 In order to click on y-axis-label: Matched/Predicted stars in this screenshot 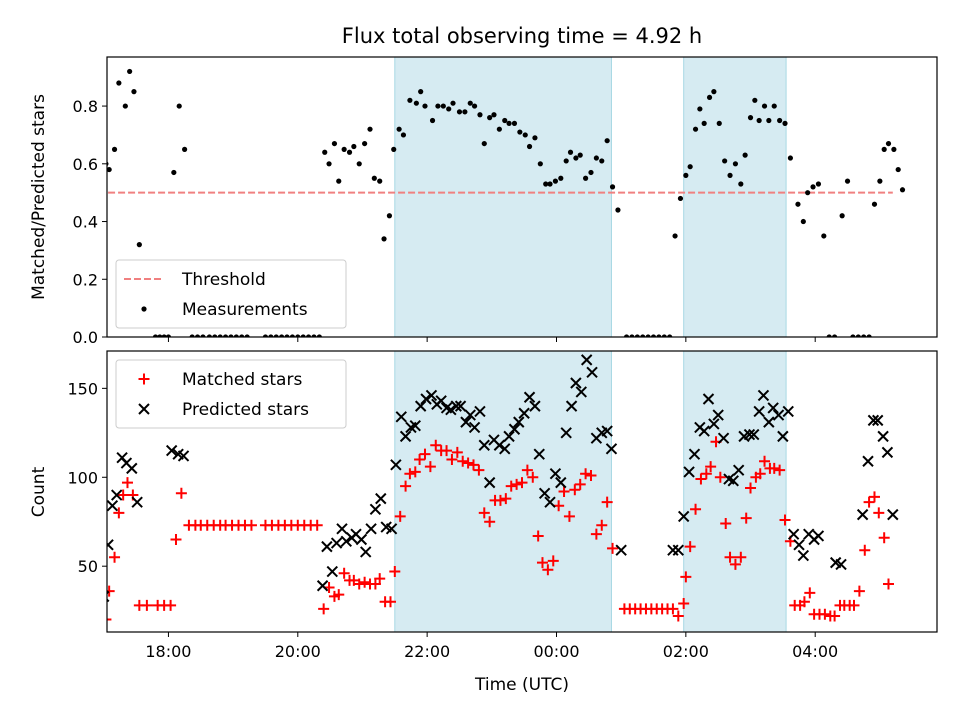, I will do `click(39, 197)`.